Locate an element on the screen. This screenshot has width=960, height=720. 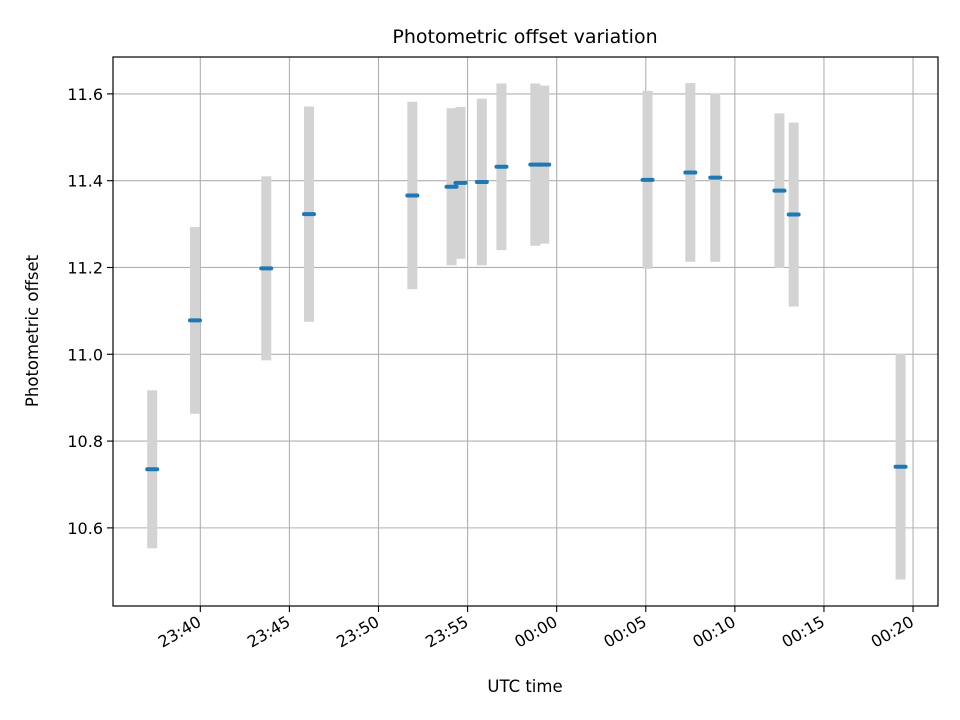
chart-title: Photometric offset variation is located at coordinates (524, 37).